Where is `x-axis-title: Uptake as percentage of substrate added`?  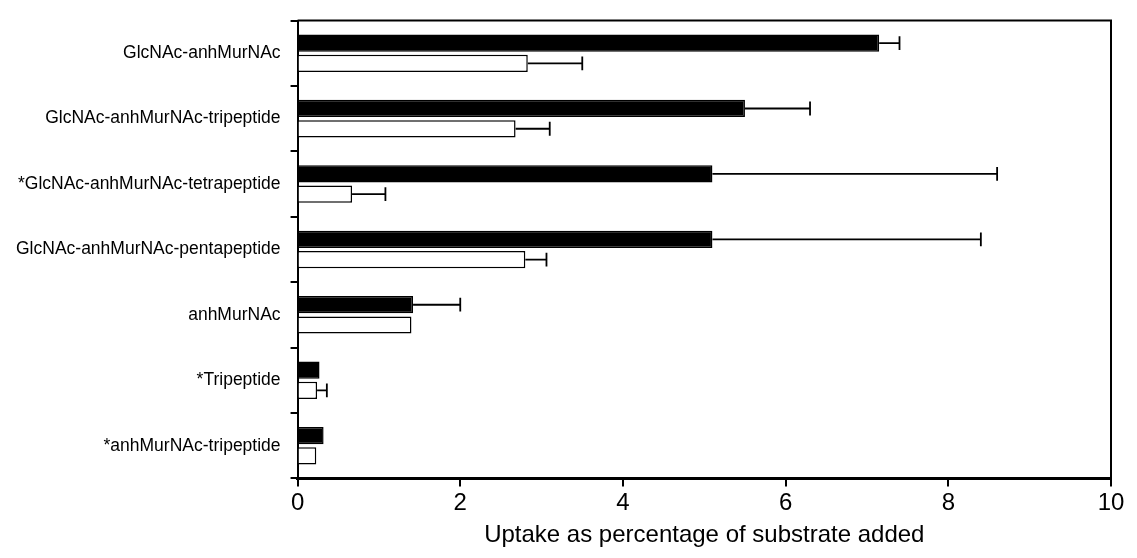
x-axis-title: Uptake as percentage of substrate added is located at coordinates (704, 534).